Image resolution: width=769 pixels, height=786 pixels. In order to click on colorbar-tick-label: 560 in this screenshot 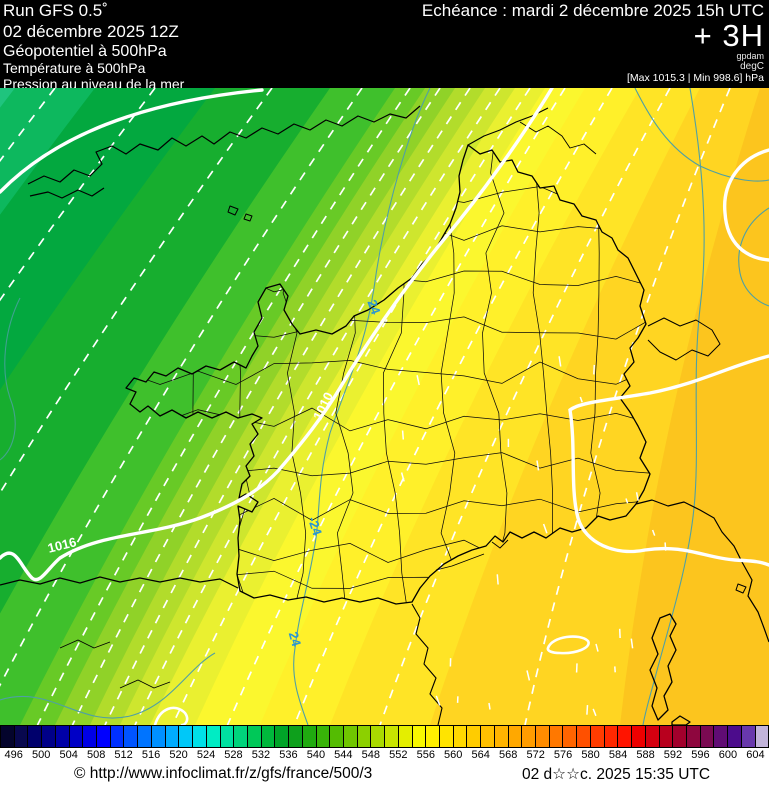, I will do `click(453, 755)`.